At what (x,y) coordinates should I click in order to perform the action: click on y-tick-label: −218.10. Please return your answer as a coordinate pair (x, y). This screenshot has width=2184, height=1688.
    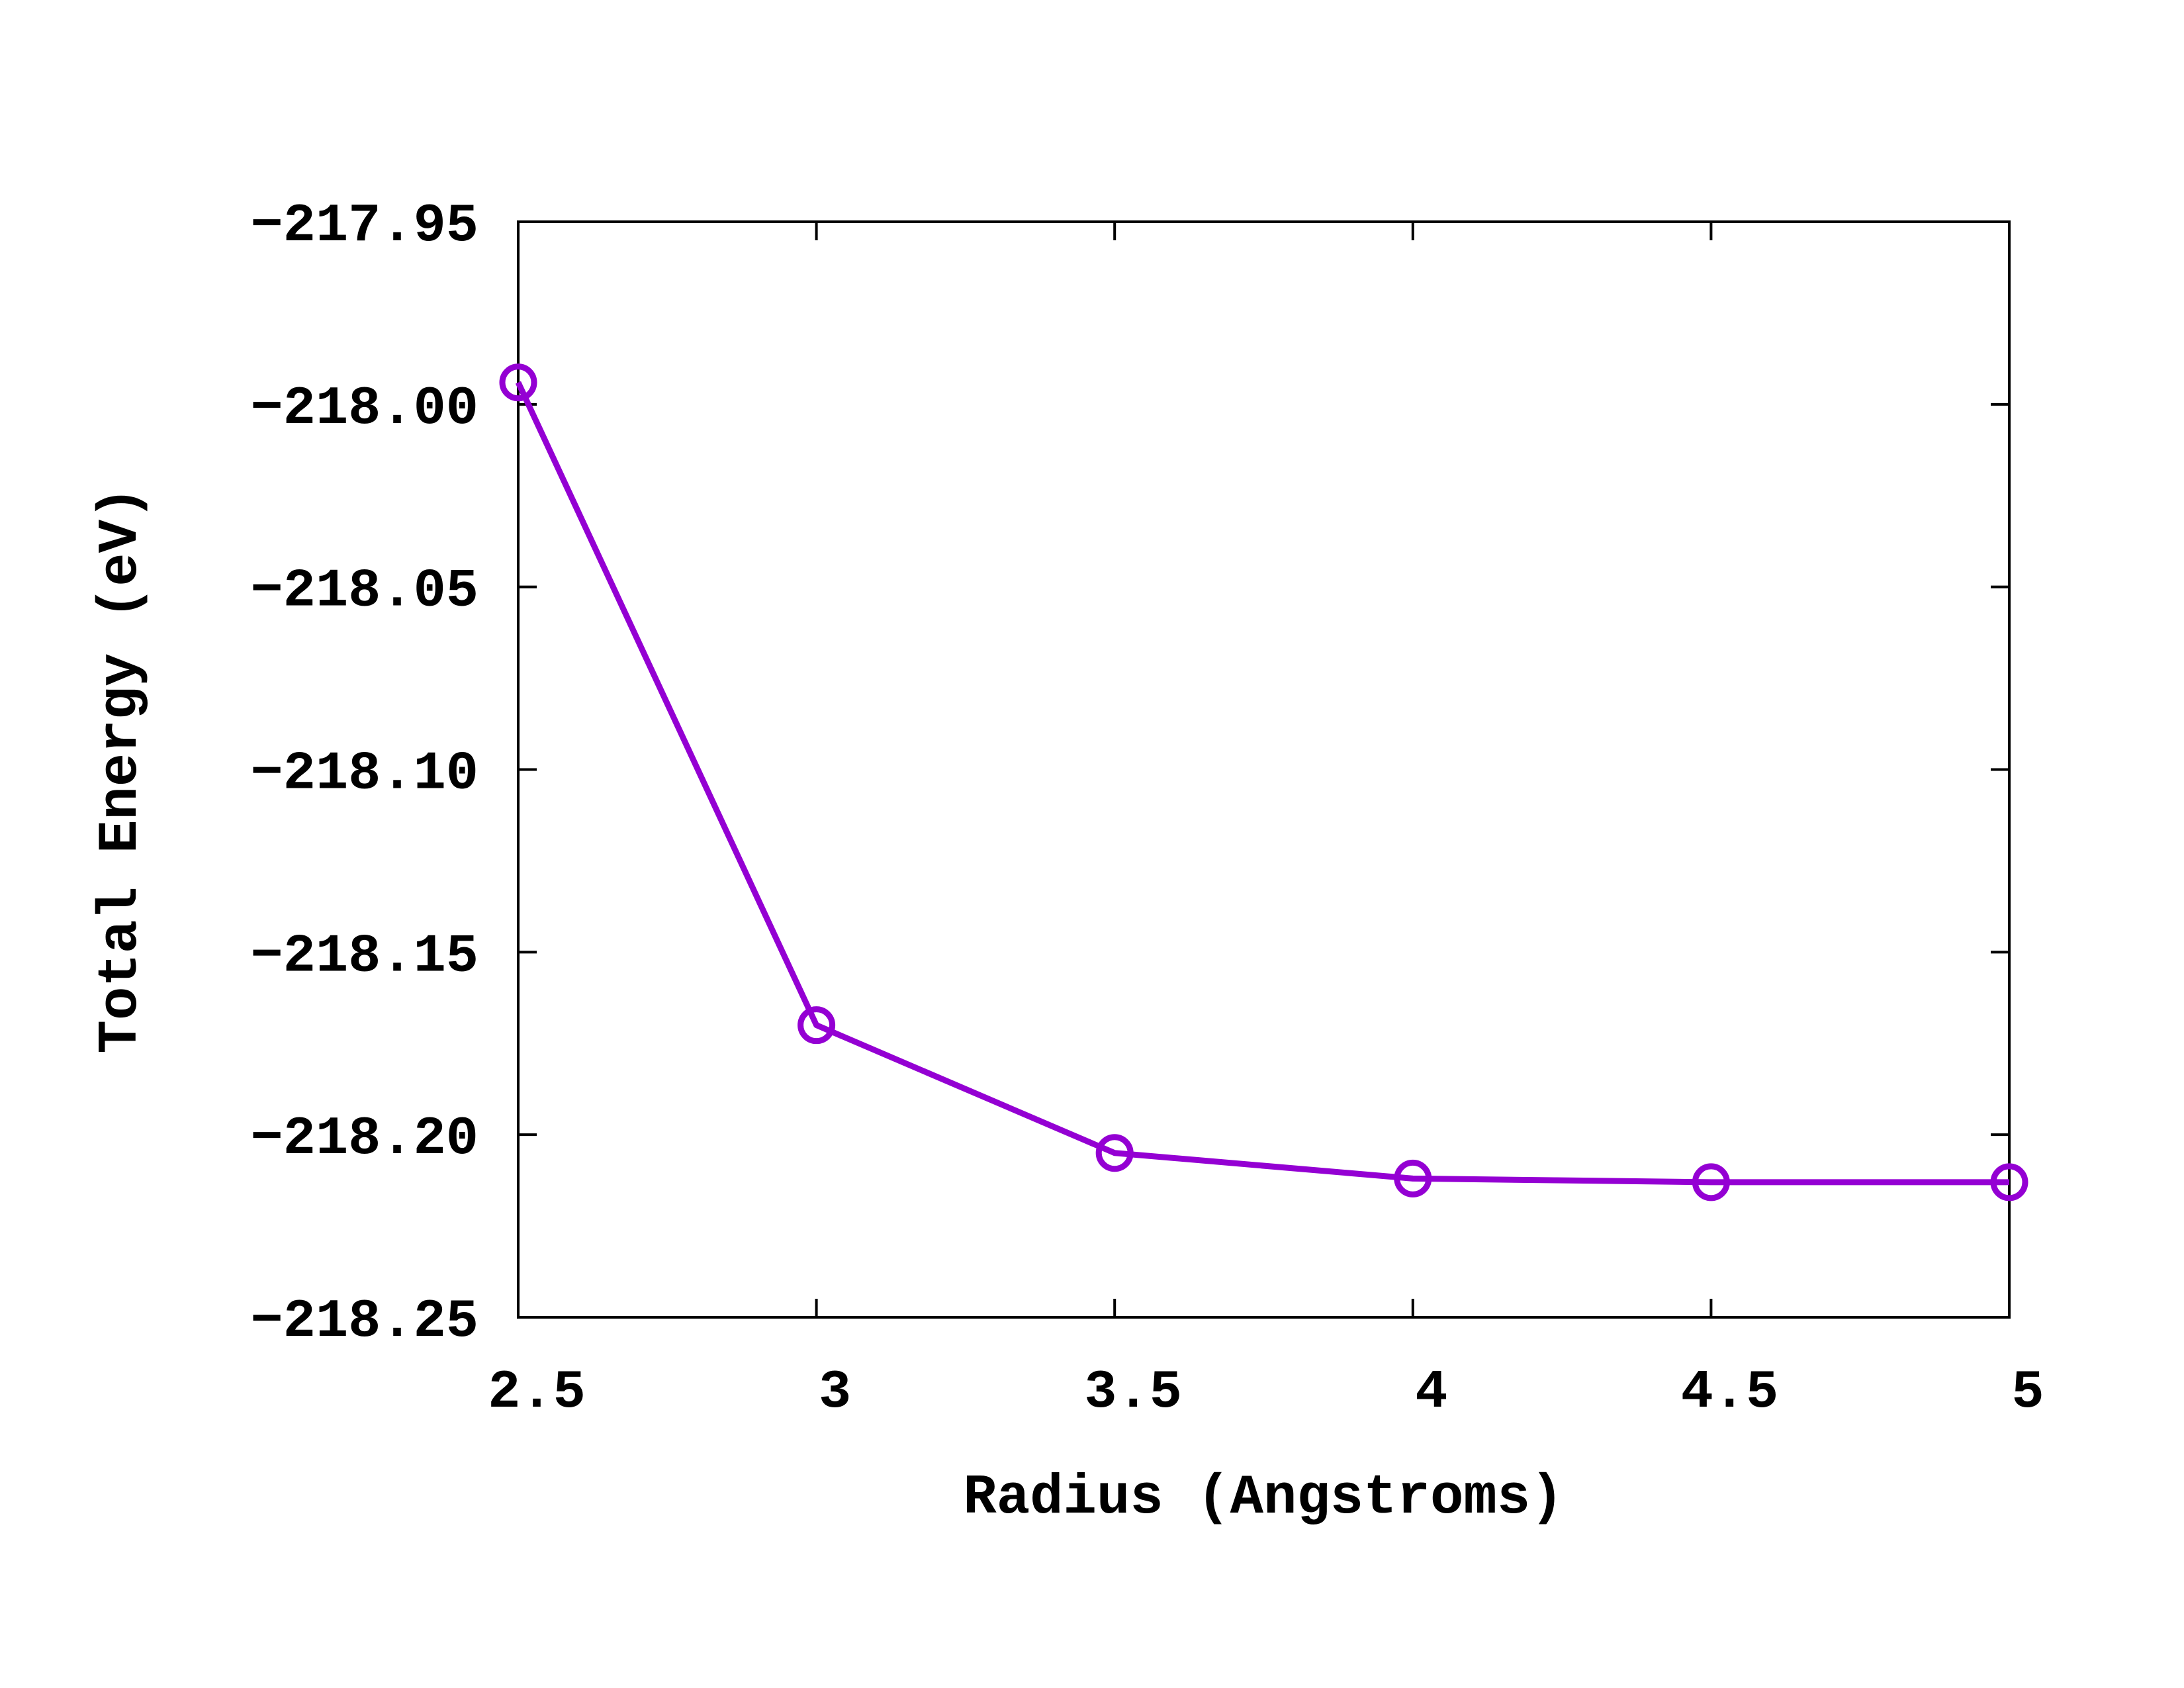
    Looking at the image, I should click on (365, 774).